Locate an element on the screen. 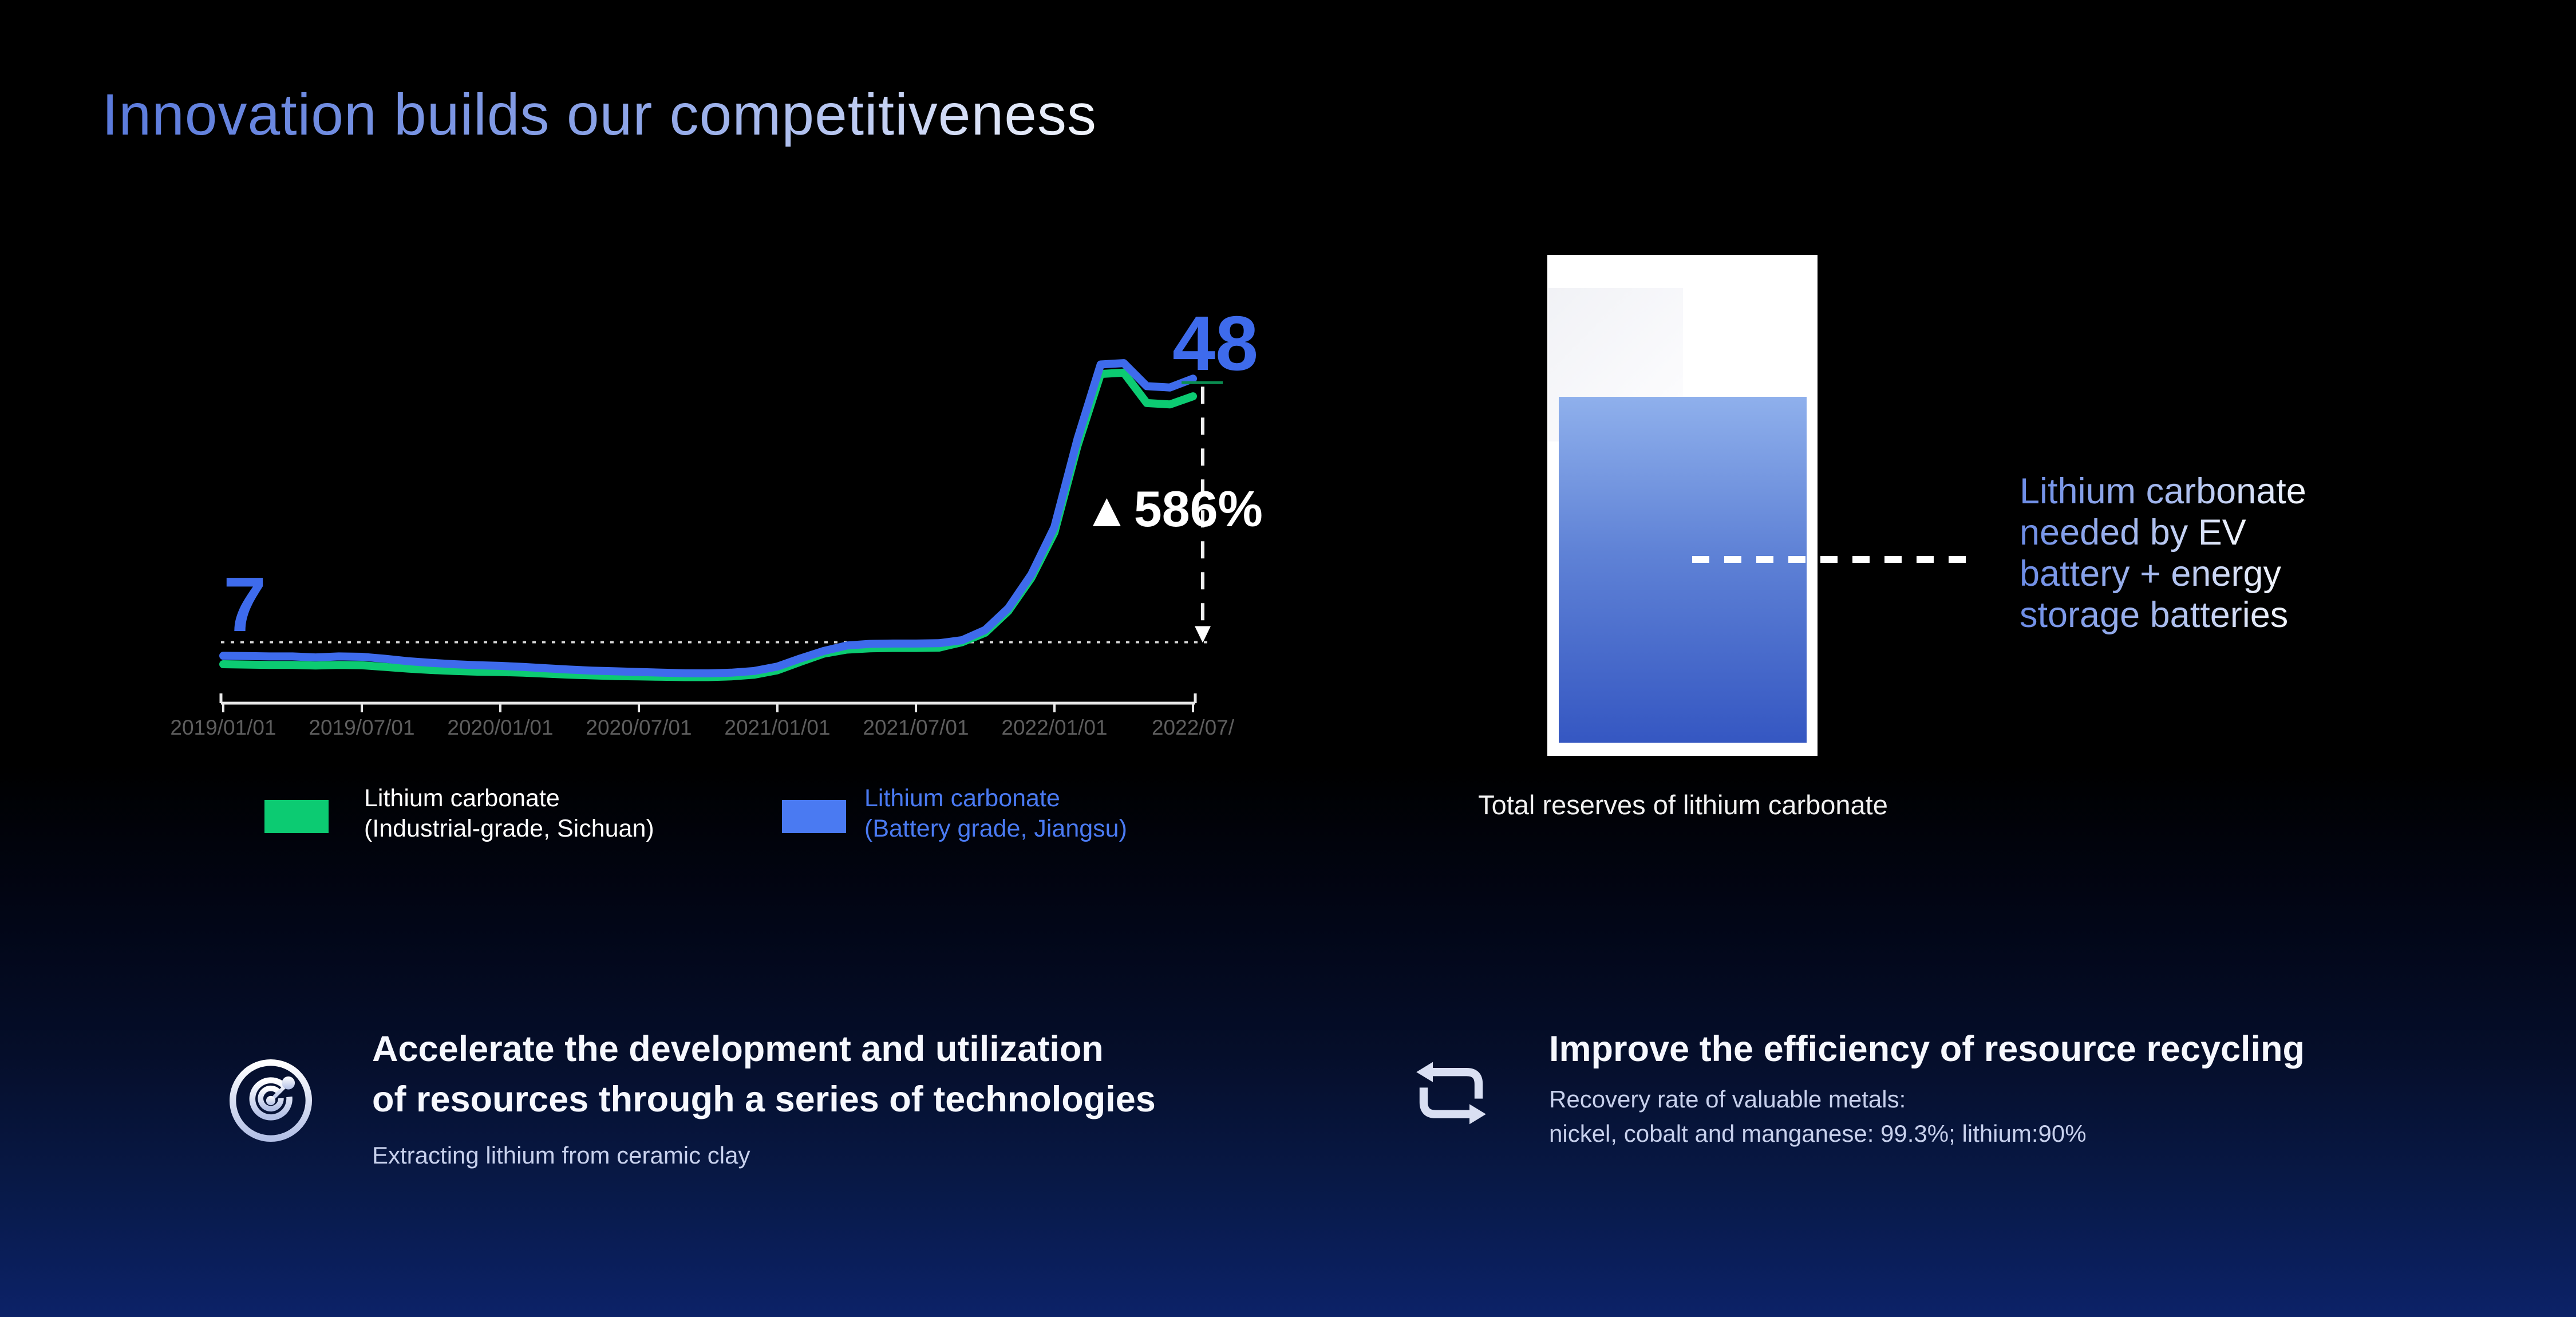 The image size is (2576, 1317). x-axis-tick-label: 2020/07/01 is located at coordinates (639, 727).